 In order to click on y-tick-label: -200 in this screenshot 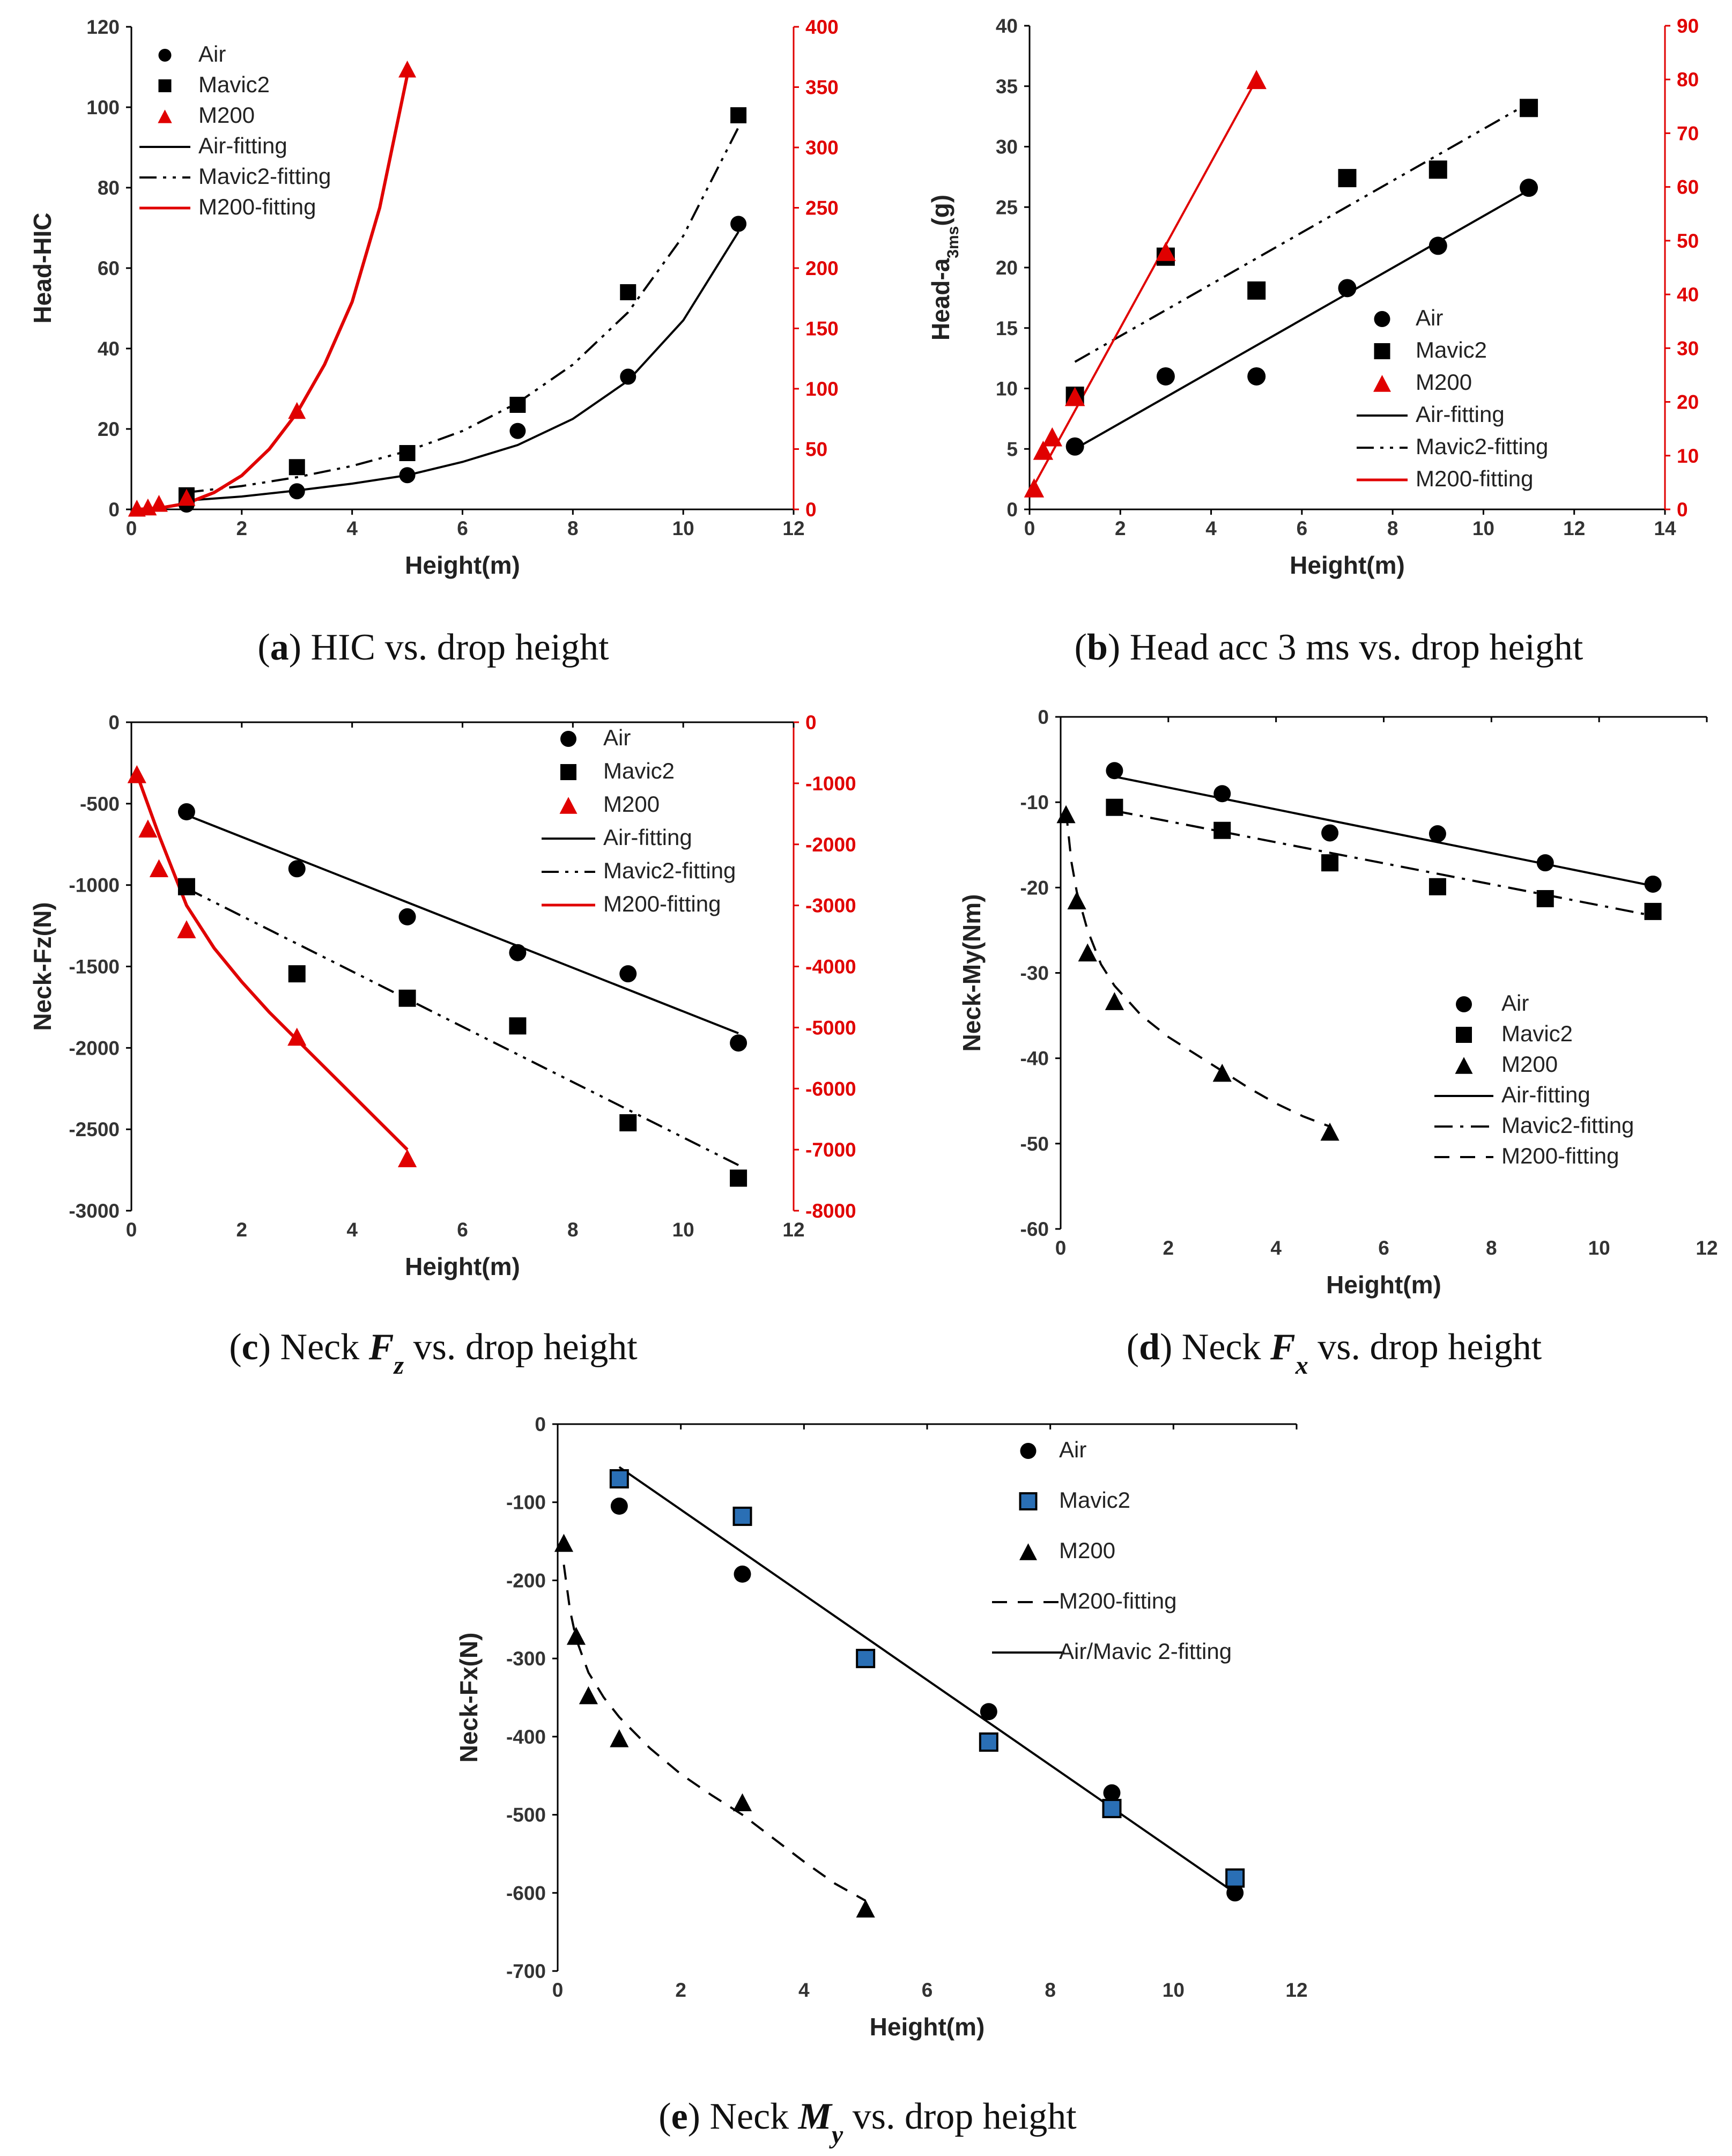, I will do `click(526, 1580)`.